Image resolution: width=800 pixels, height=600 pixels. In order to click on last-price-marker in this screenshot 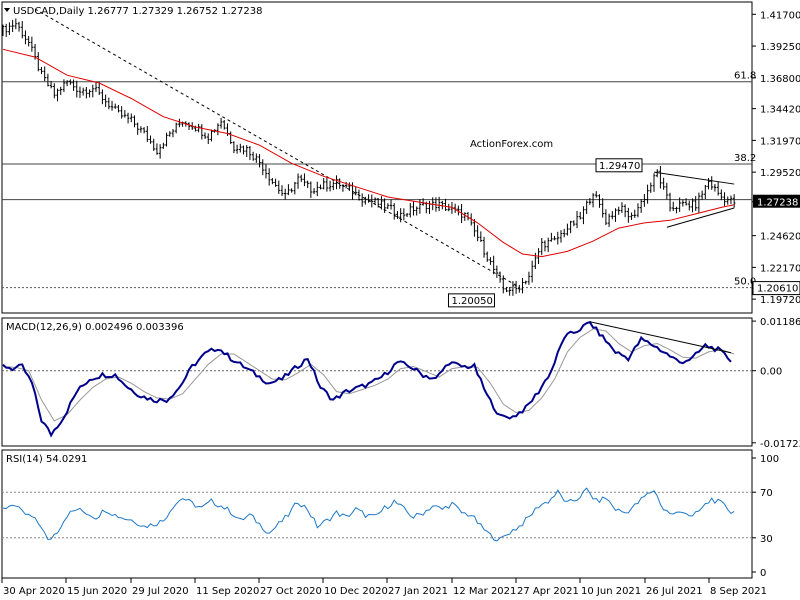, I will do `click(776, 201)`.